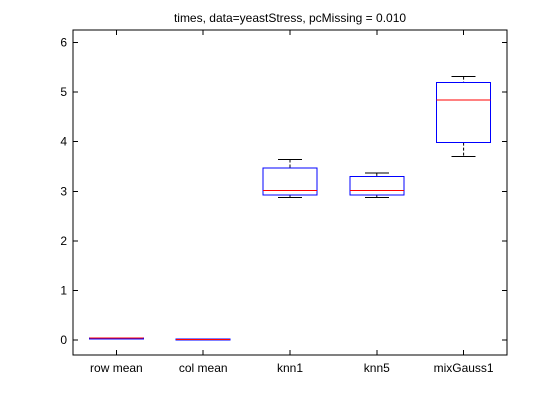 This screenshot has width=560, height=420. Describe the element at coordinates (63, 290) in the screenshot. I see `y-tick-label: 1` at that location.